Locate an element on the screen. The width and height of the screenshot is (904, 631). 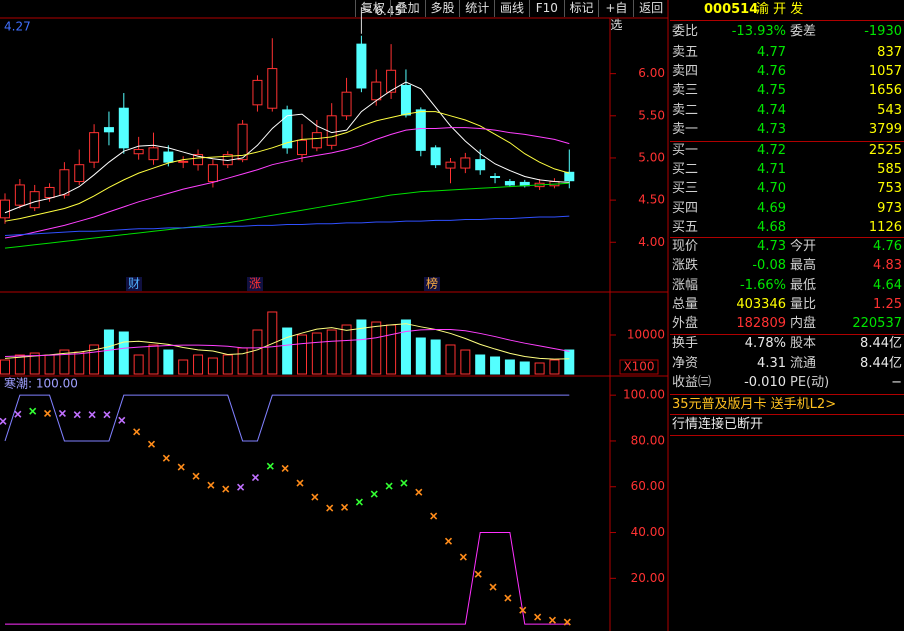
quote-value: 4.71 is located at coordinates (771, 170).